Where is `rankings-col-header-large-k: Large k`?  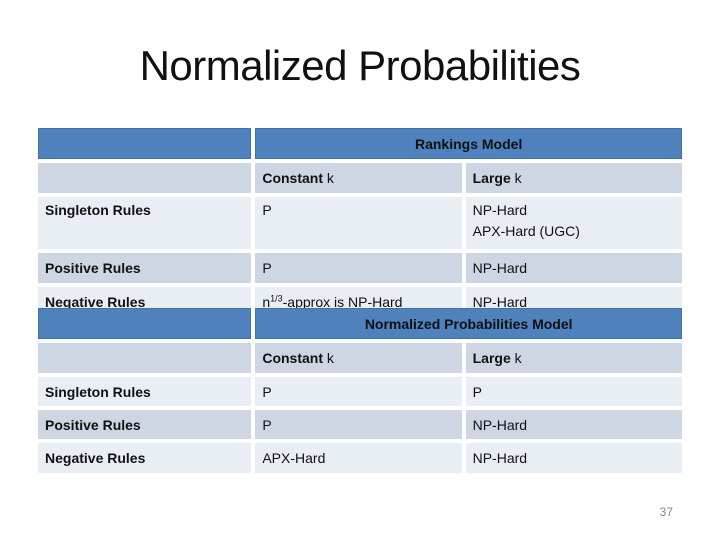
rankings-col-header-large-k: Large k is located at coordinates (573, 178).